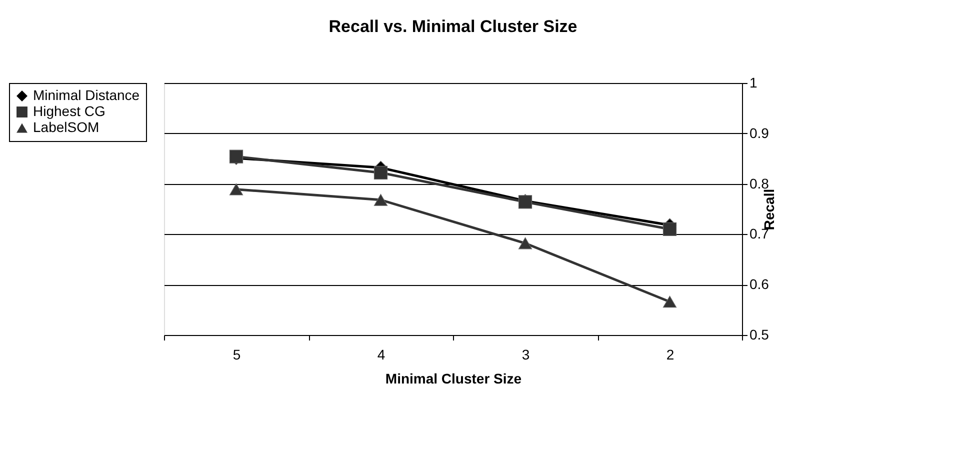 The width and height of the screenshot is (969, 475). What do you see at coordinates (86, 95) in the screenshot?
I see `legend-label: Minimal Distance` at bounding box center [86, 95].